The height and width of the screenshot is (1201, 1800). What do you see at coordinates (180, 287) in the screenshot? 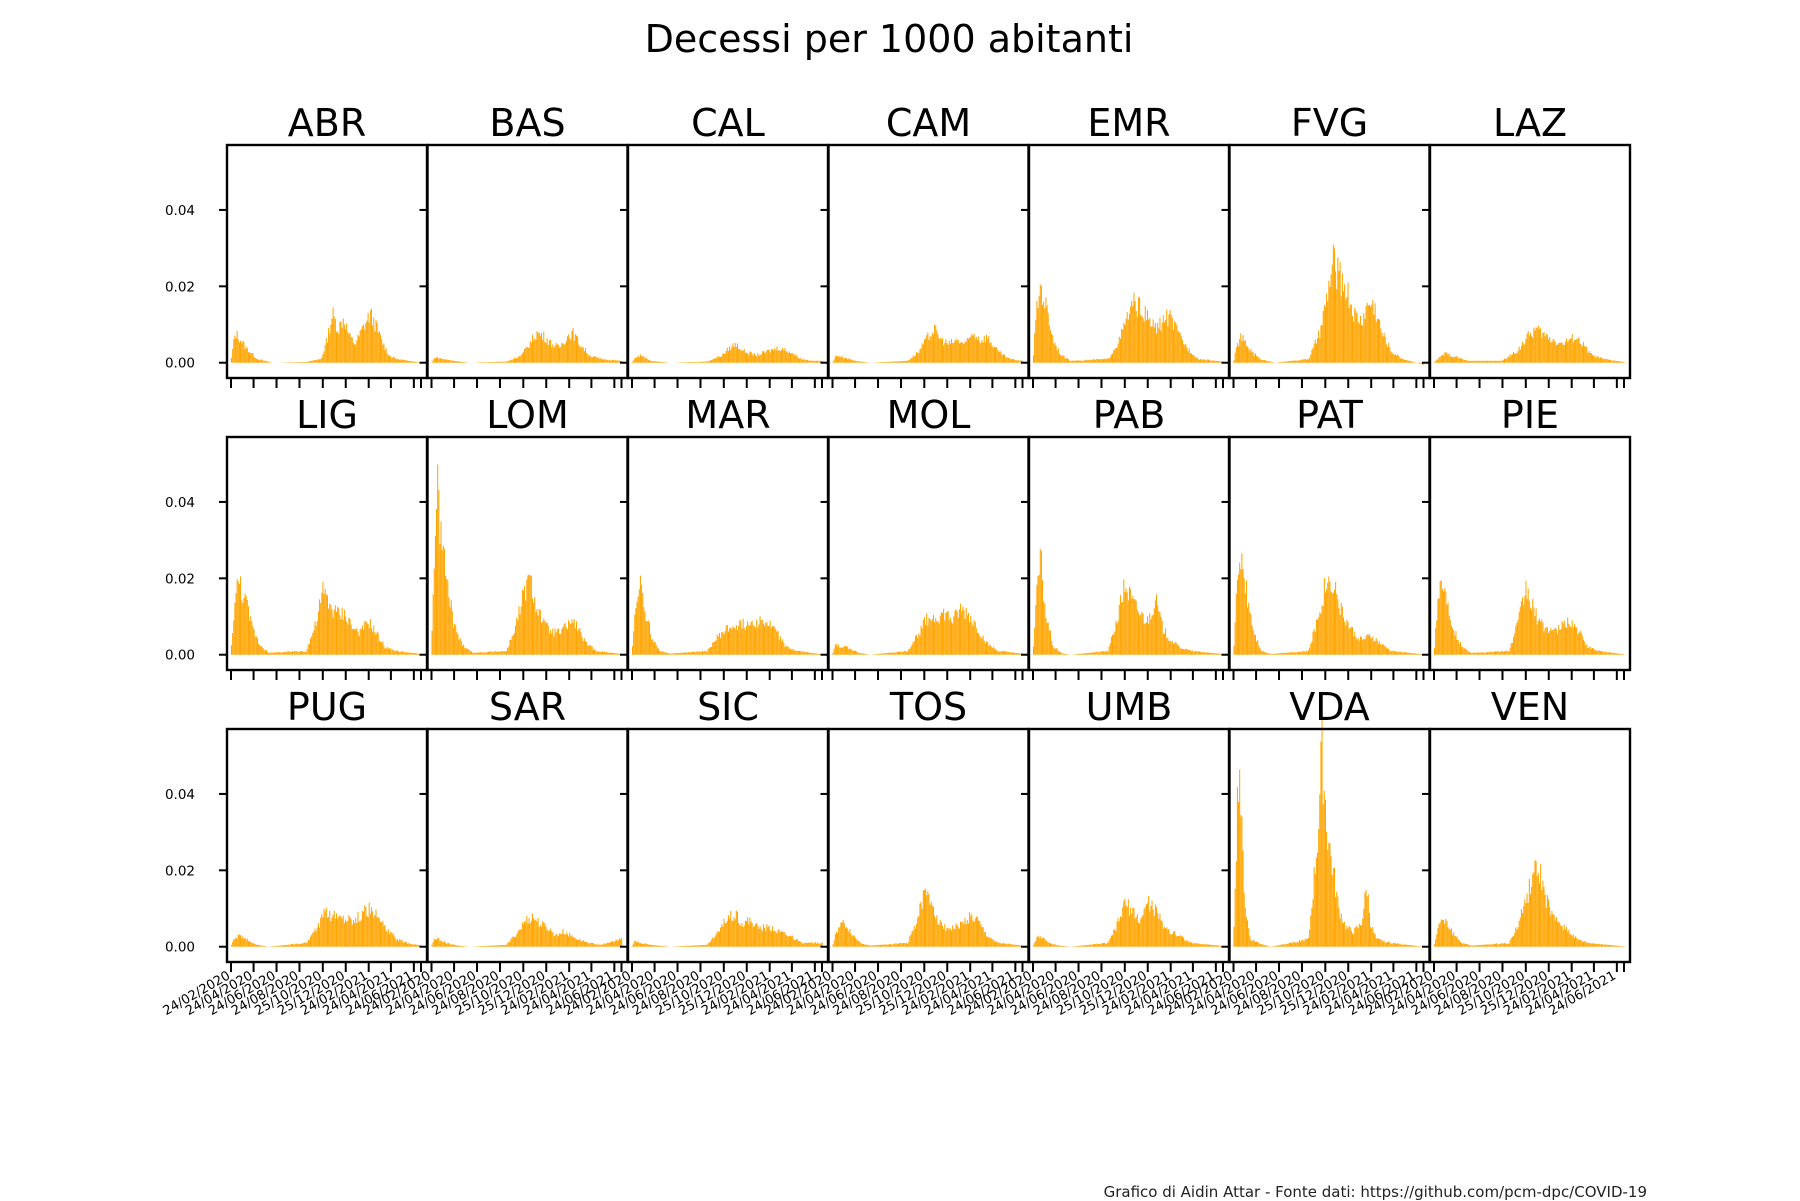
I see `ytick-label: 0.02` at bounding box center [180, 287].